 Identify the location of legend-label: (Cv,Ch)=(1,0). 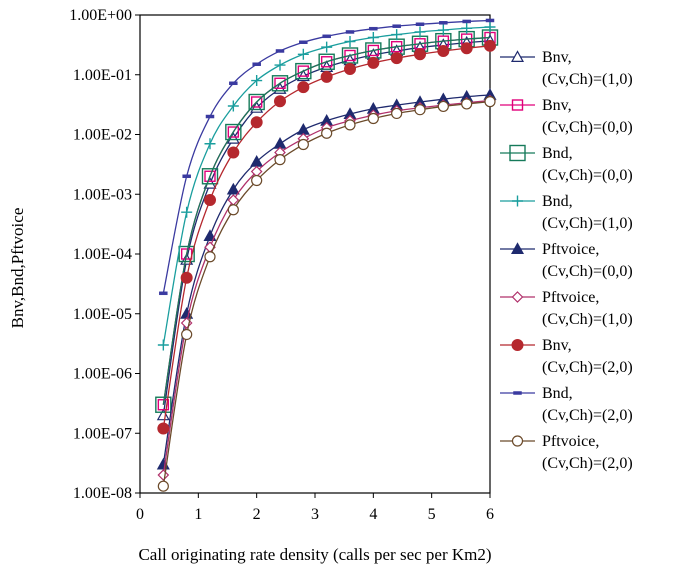
(587, 79).